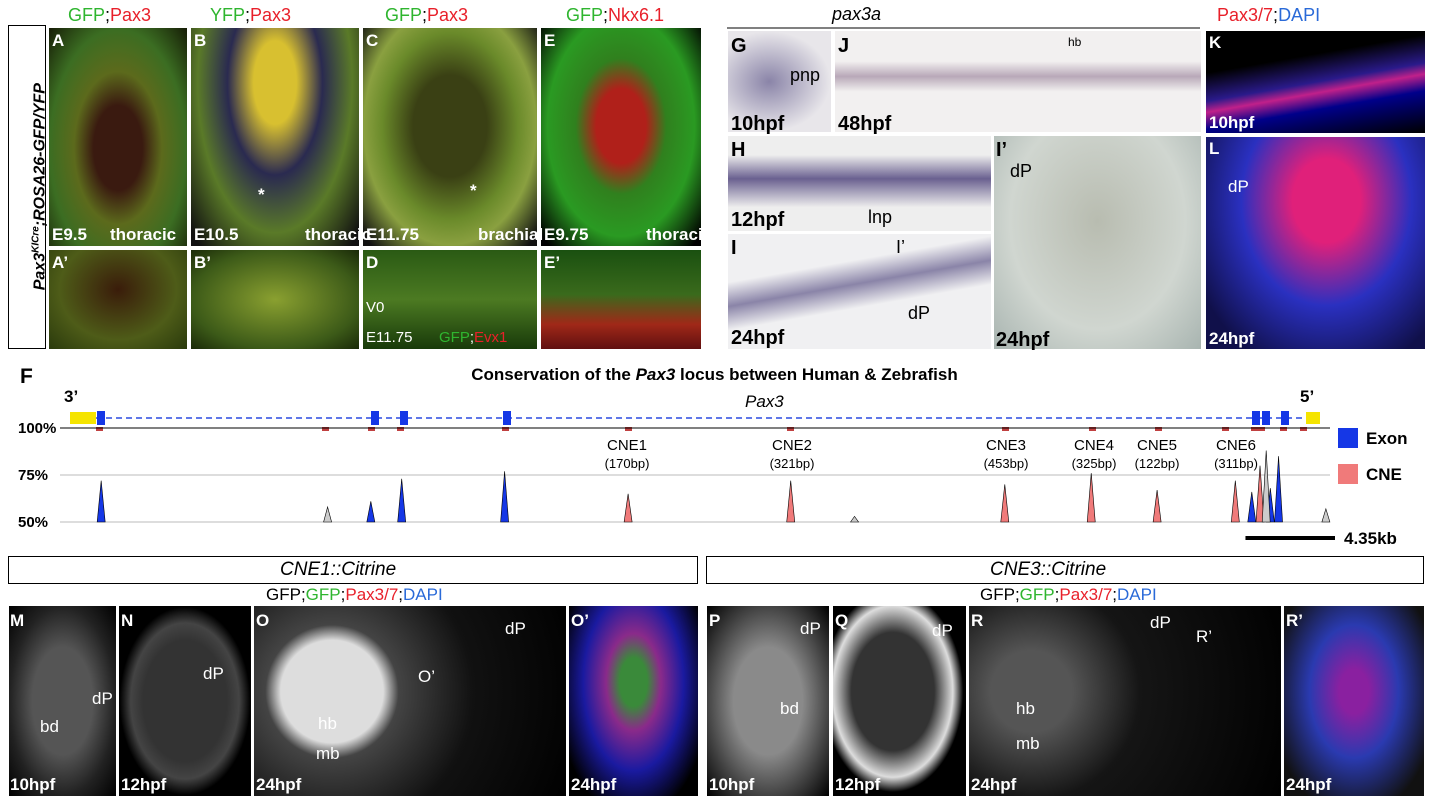 The width and height of the screenshot is (1429, 800). I want to click on panel-label: brachial, so click(511, 234).